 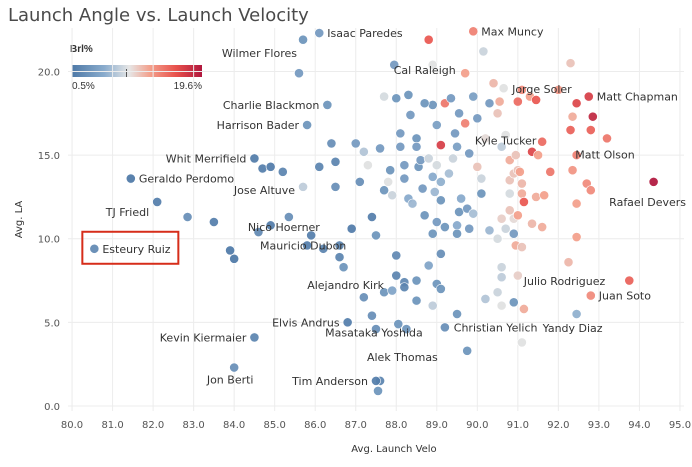 I want to click on point-label: Masataka Yoshida, so click(x=374, y=333).